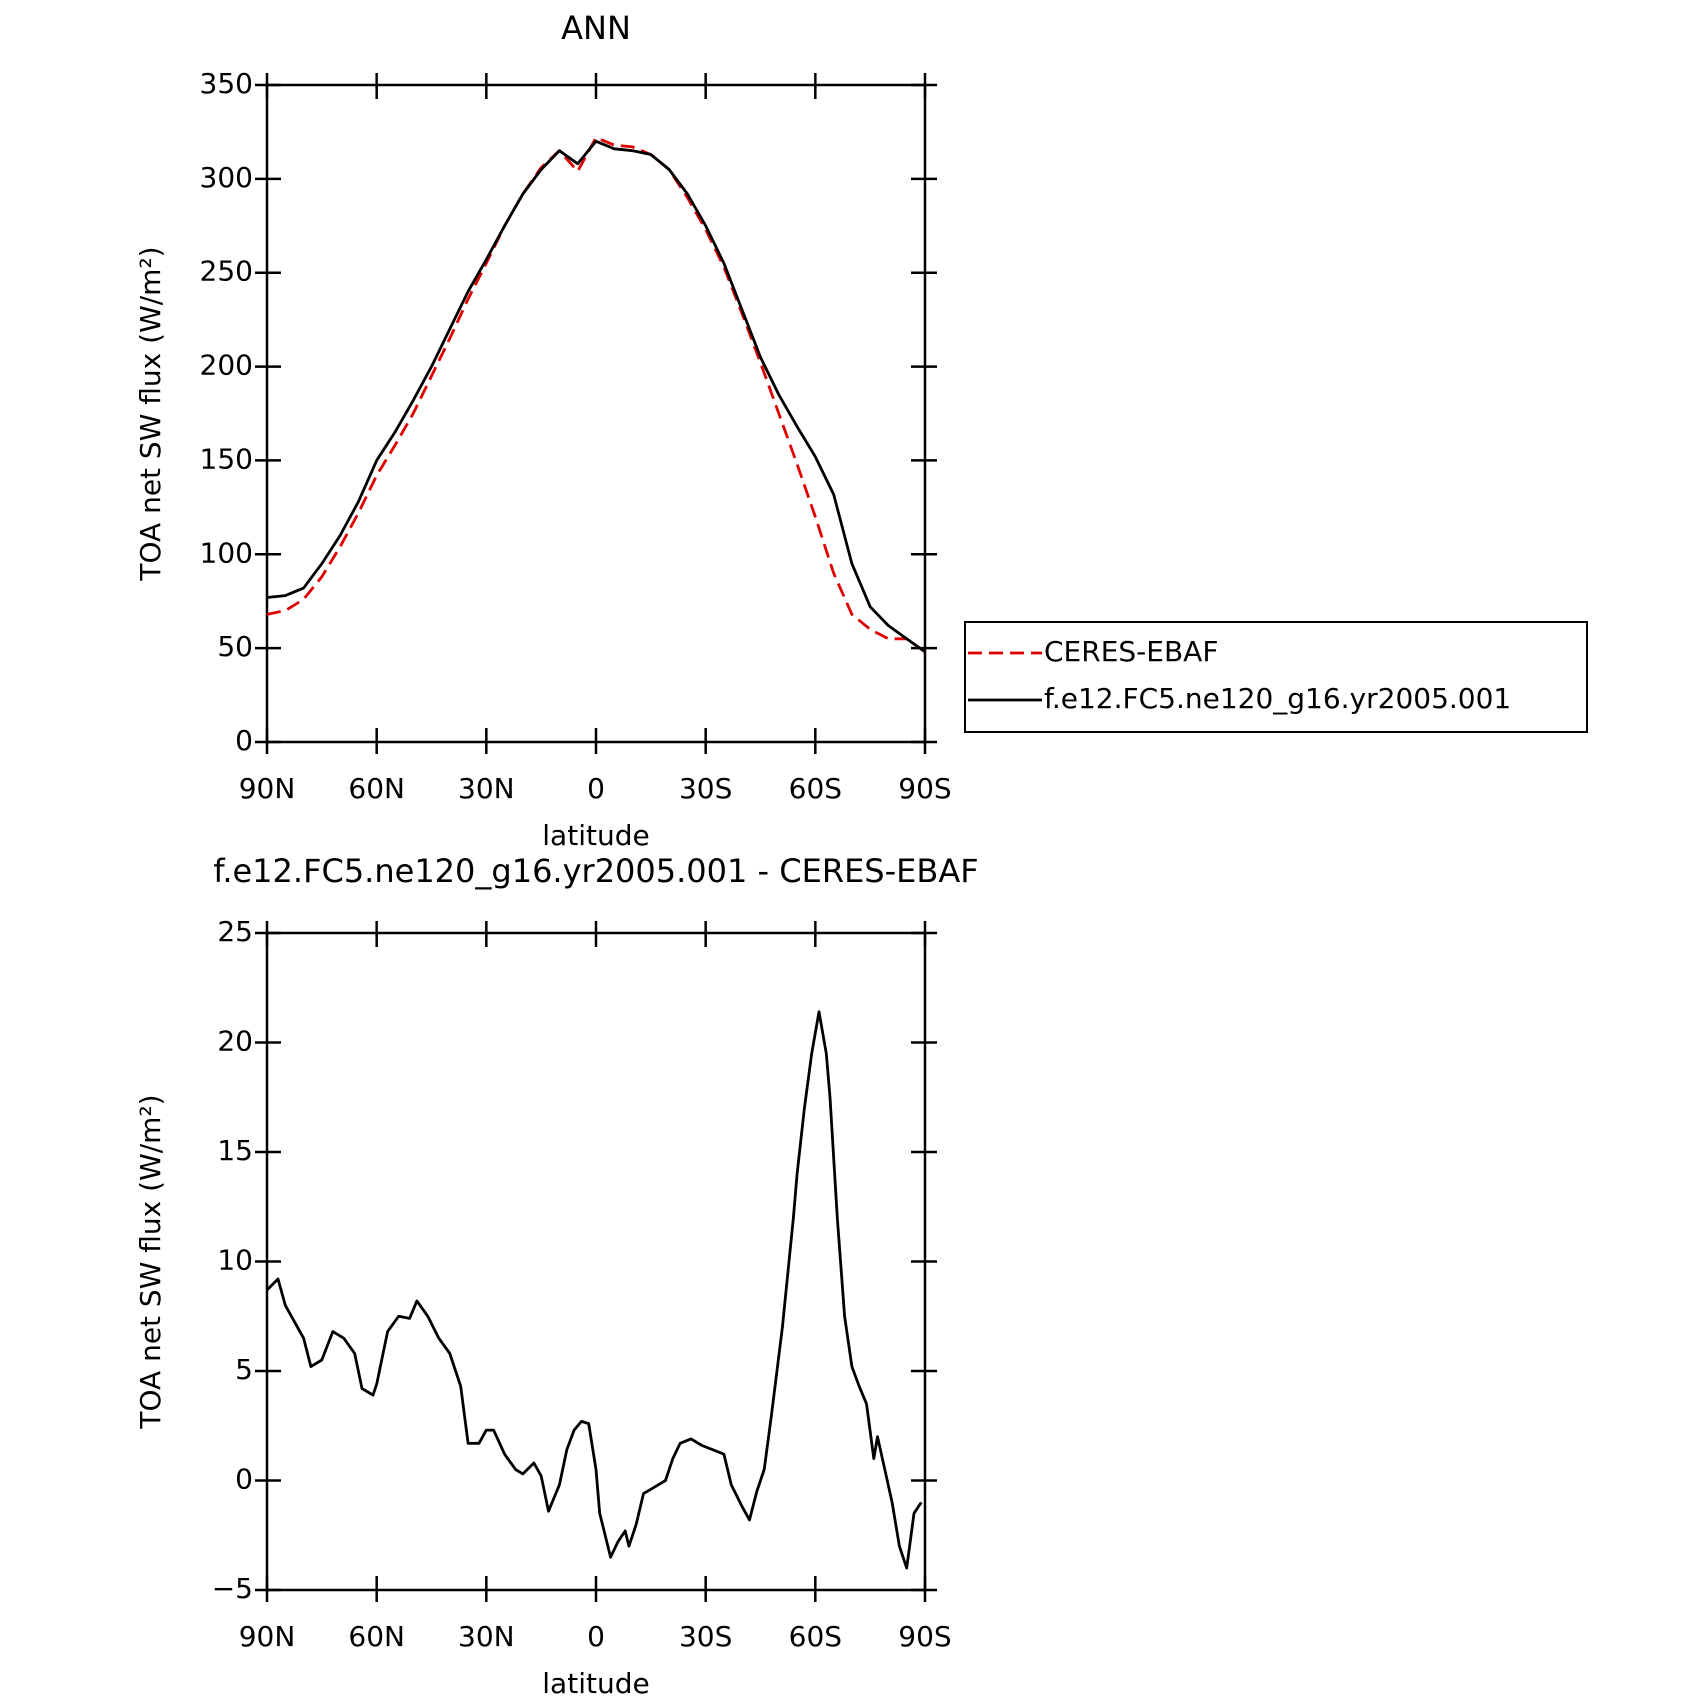 This screenshot has width=1694, height=1708. I want to click on y-tick-label: 50, so click(235, 646).